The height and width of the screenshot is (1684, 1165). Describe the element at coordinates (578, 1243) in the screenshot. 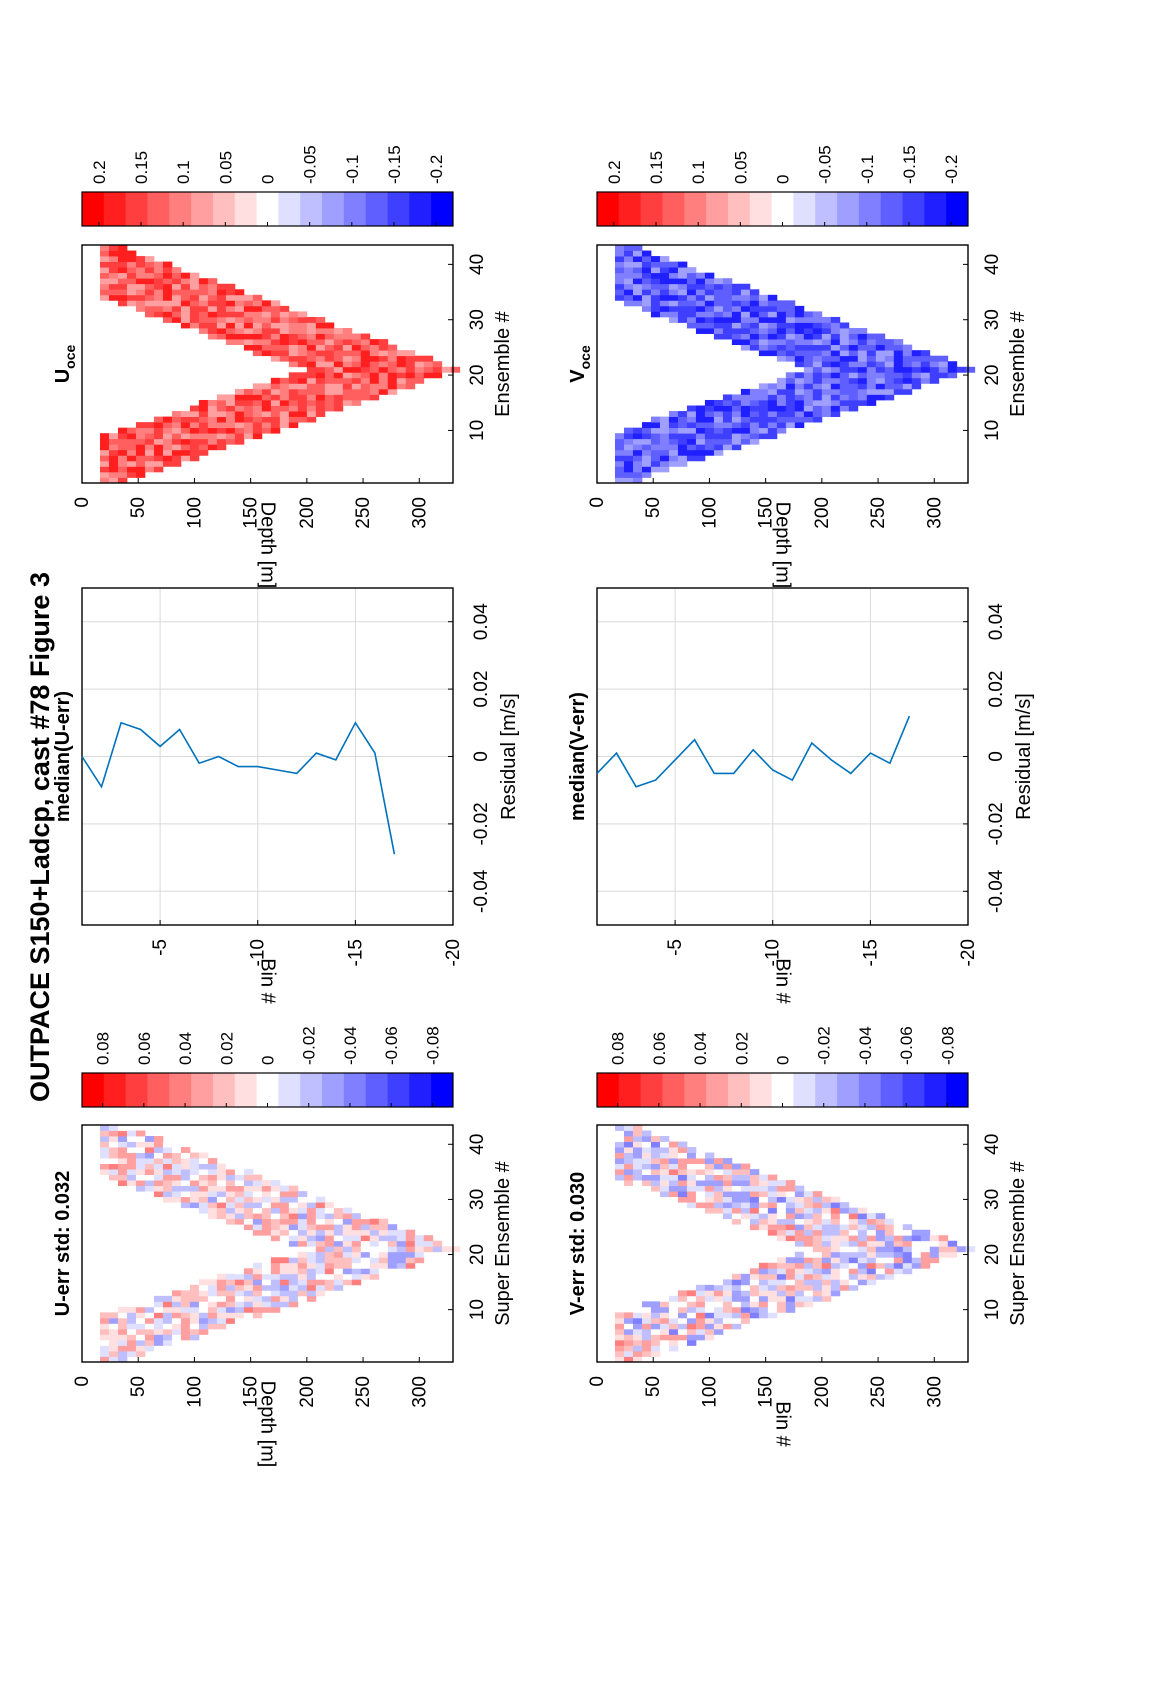

I see `verr-title: V-err std: 0.030` at that location.